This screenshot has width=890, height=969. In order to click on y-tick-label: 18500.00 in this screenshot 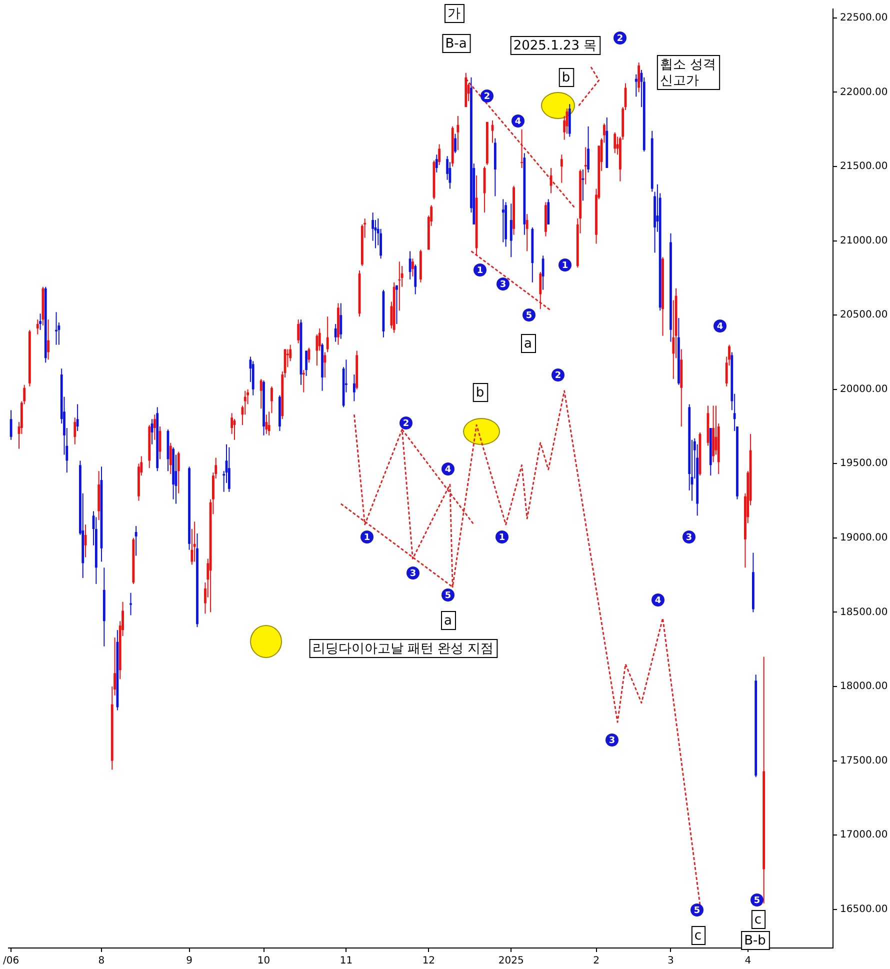, I will do `click(864, 612)`.